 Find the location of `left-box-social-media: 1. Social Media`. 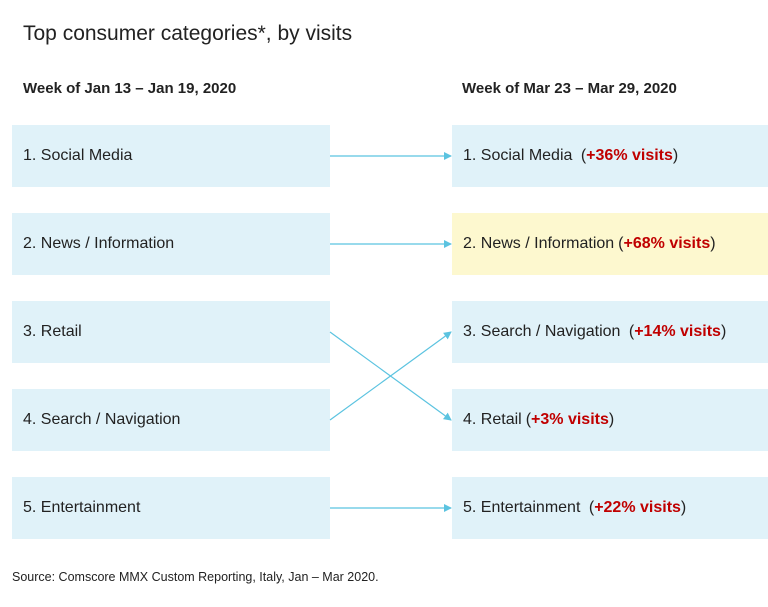

left-box-social-media: 1. Social Media is located at coordinates (171, 156).